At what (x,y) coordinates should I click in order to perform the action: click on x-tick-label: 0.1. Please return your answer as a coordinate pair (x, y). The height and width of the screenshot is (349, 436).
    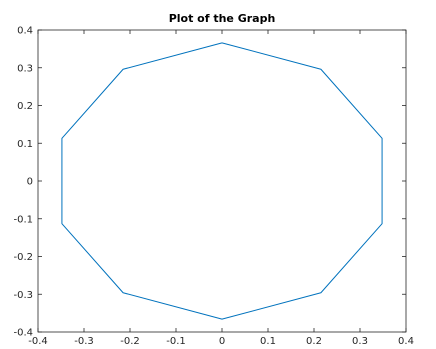
    Looking at the image, I should click on (268, 341).